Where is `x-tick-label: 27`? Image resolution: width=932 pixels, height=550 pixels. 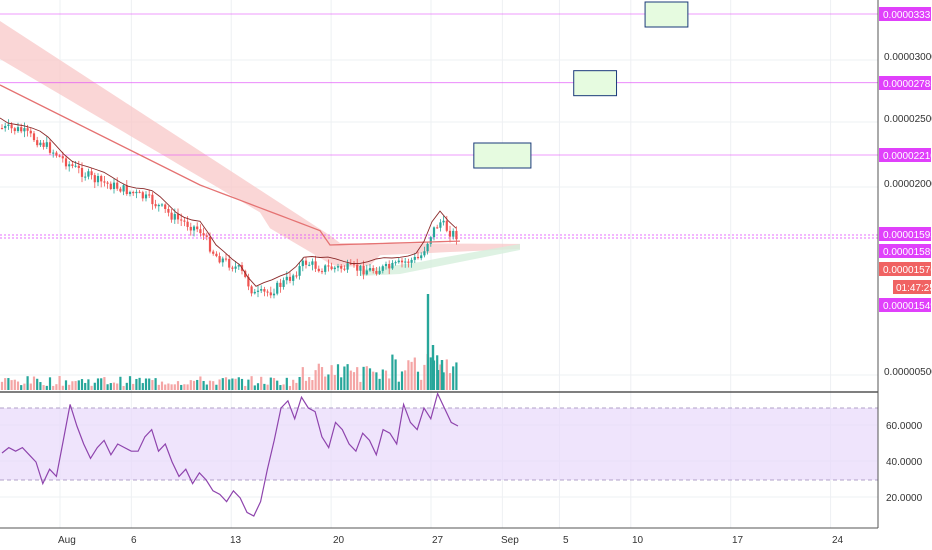
x-tick-label: 27 is located at coordinates (438, 540).